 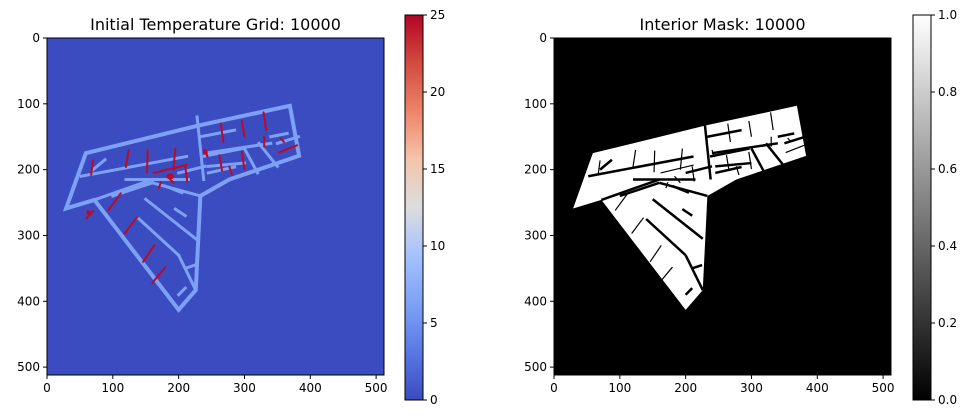 What do you see at coordinates (28, 235) in the screenshot?
I see `y-tick-label: 300` at bounding box center [28, 235].